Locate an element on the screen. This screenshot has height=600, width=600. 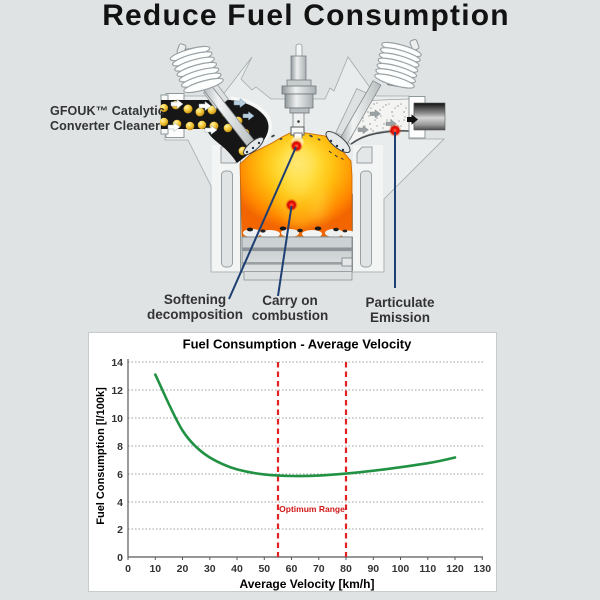
svg-text: 60 is located at coordinates (292, 569).